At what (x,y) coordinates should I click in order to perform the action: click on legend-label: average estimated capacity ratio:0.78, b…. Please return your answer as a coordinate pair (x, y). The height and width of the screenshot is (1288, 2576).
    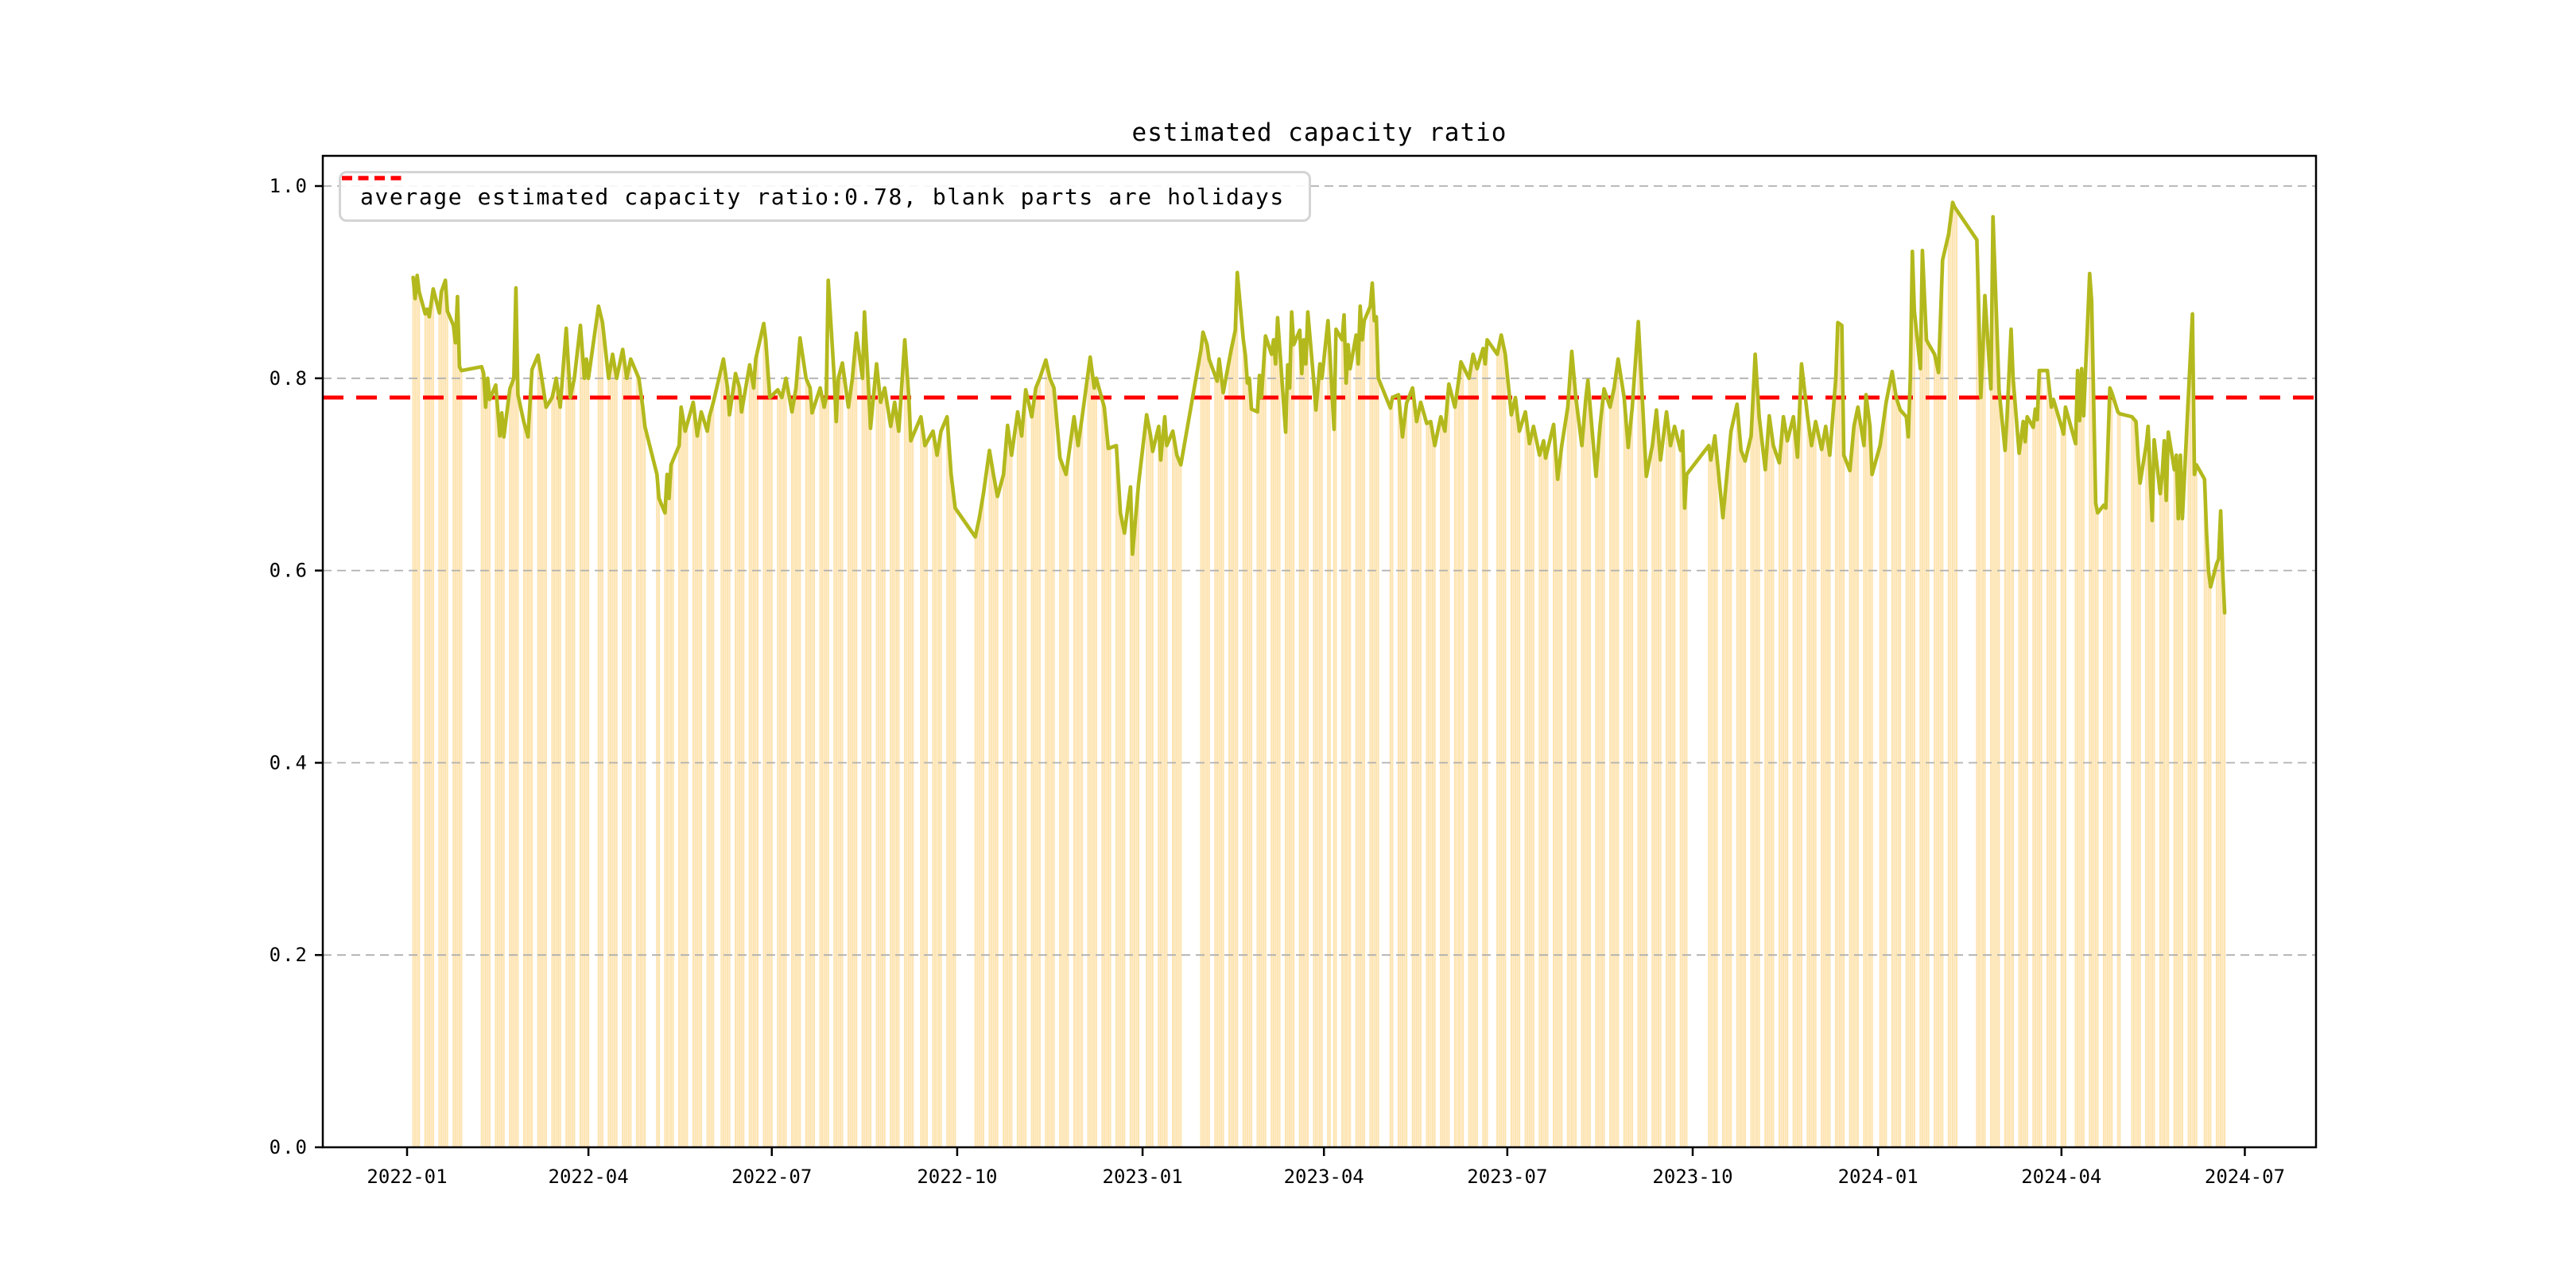
    Looking at the image, I should click on (823, 197).